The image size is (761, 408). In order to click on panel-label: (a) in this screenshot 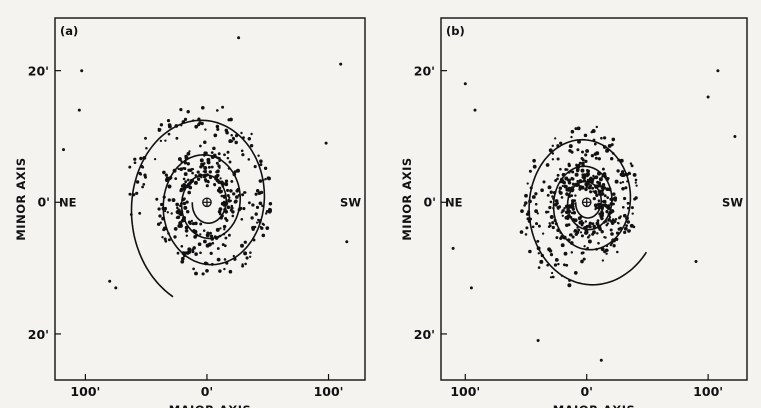, I will do `click(69, 31)`.